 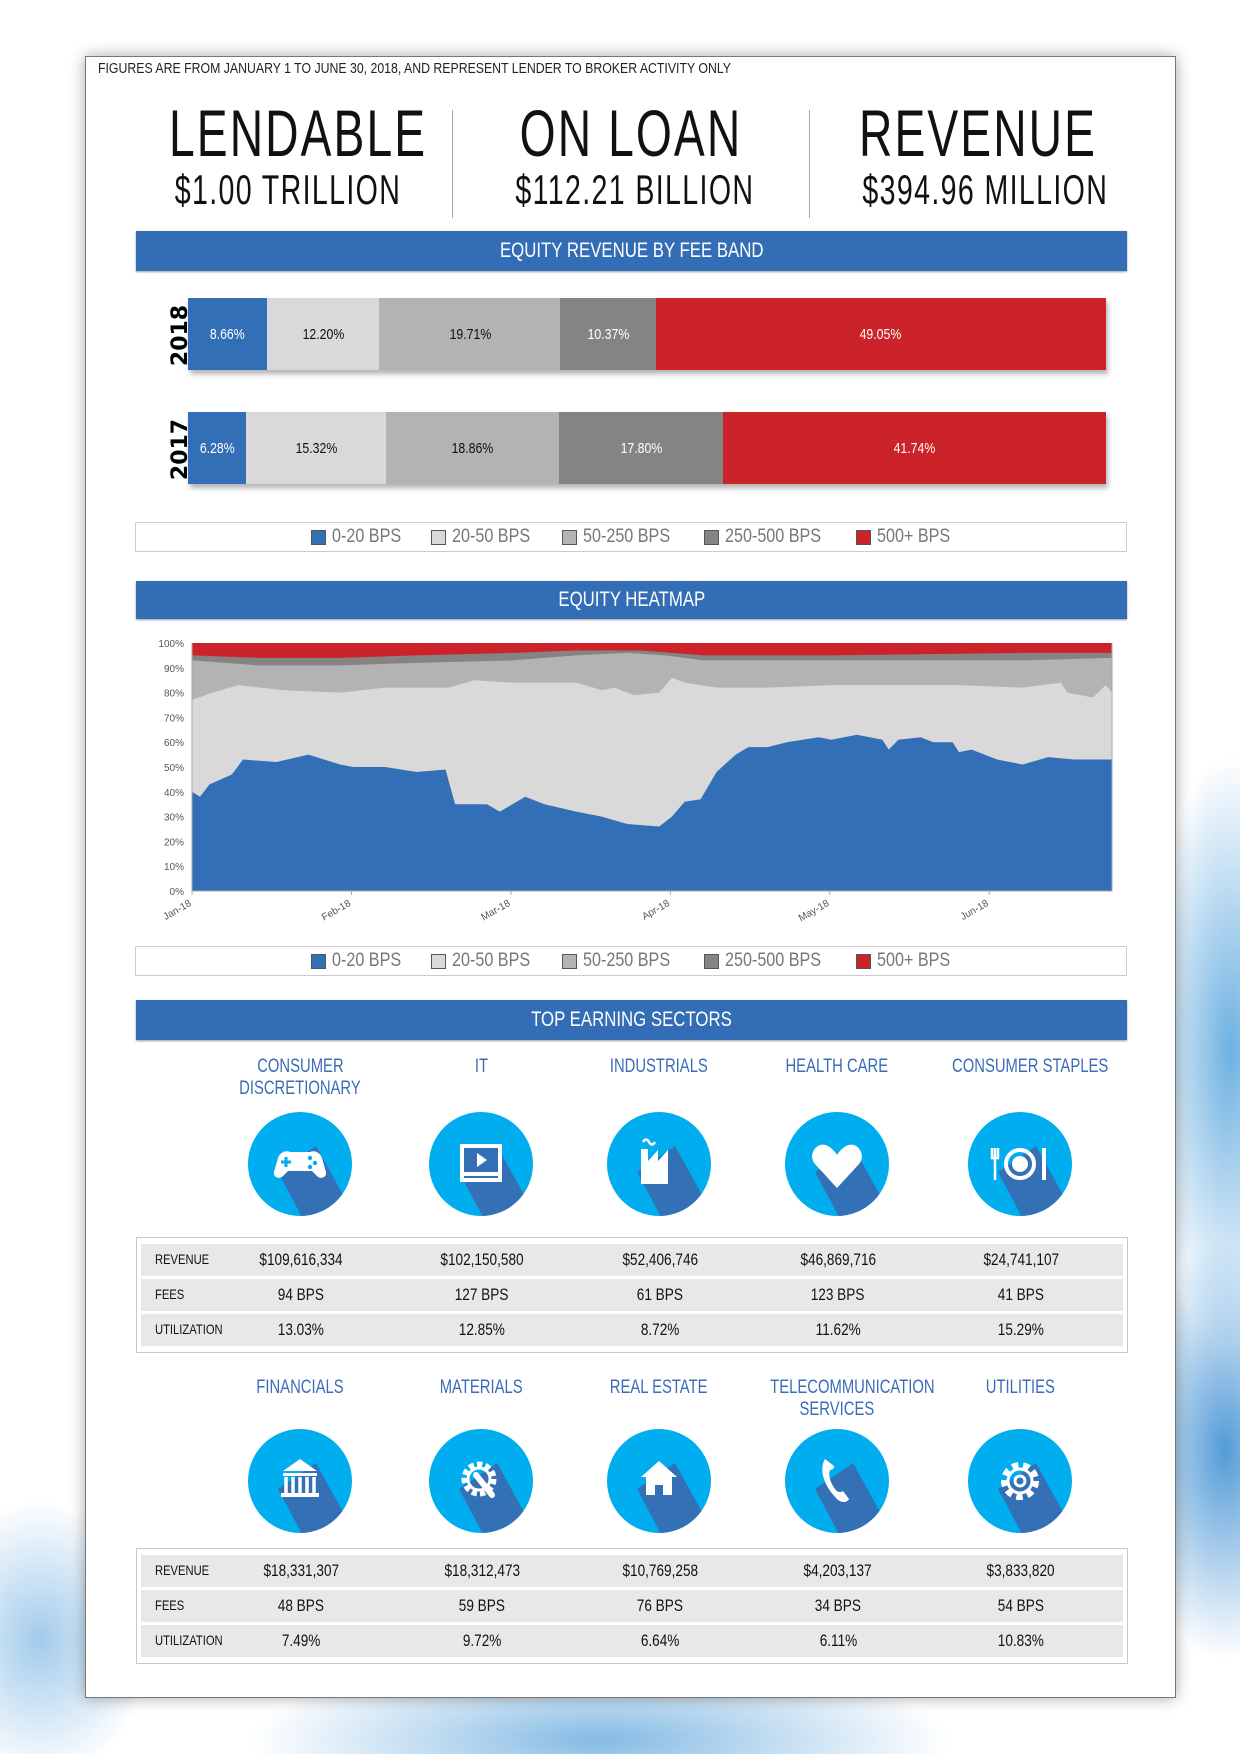 I want to click on sector-name: HEALTH CARE, so click(x=837, y=1067).